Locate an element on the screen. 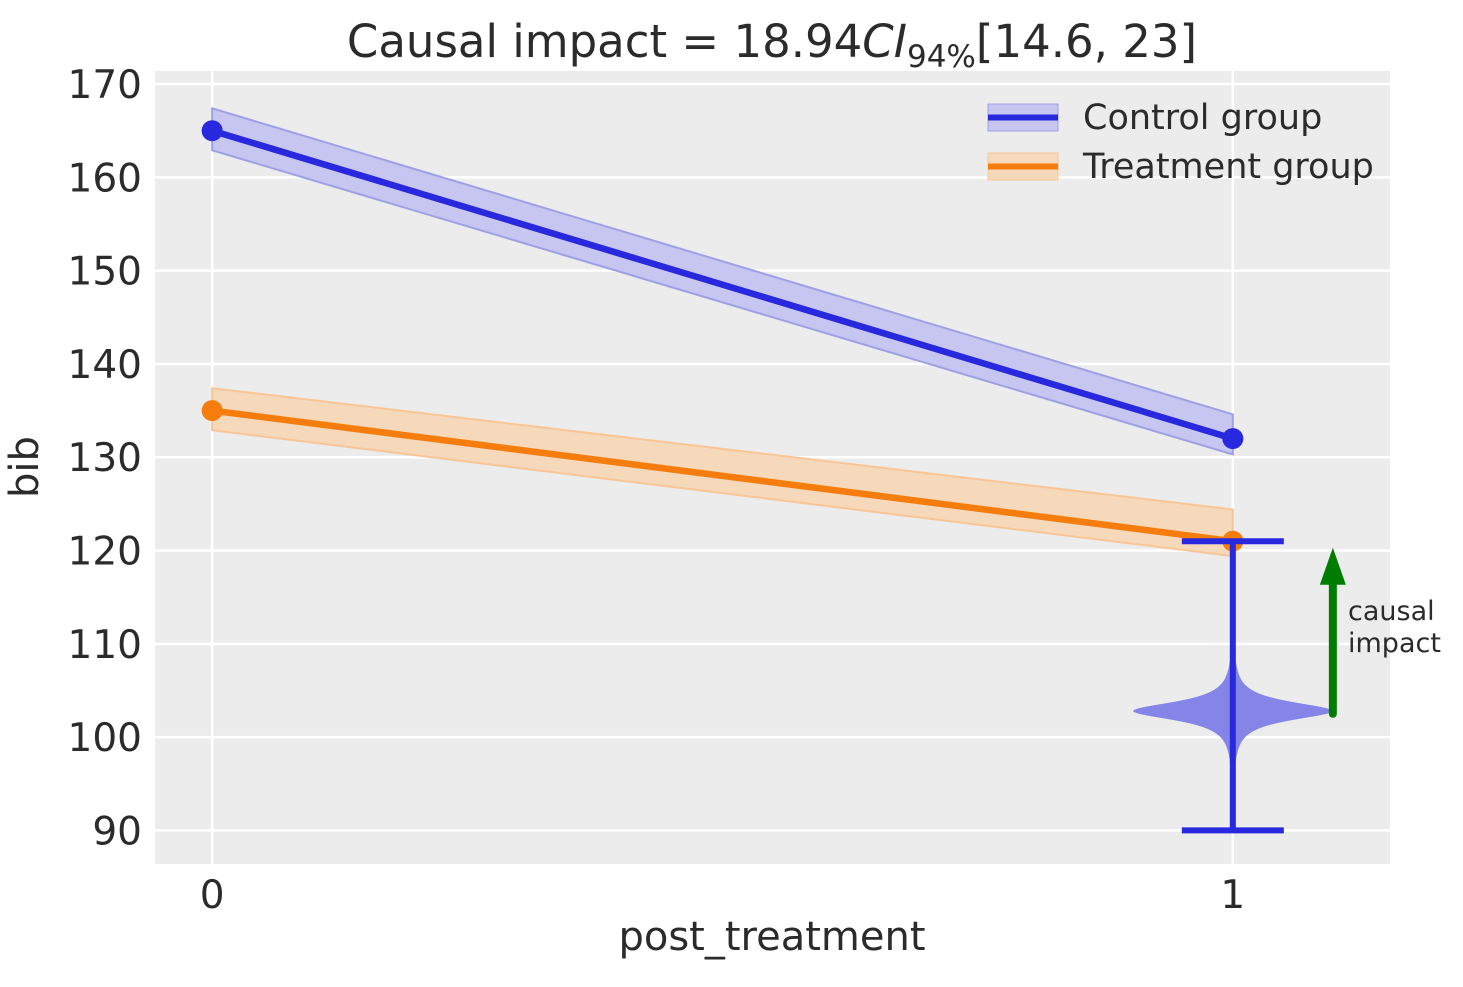  y-tick-label: 110 is located at coordinates (105, 645).